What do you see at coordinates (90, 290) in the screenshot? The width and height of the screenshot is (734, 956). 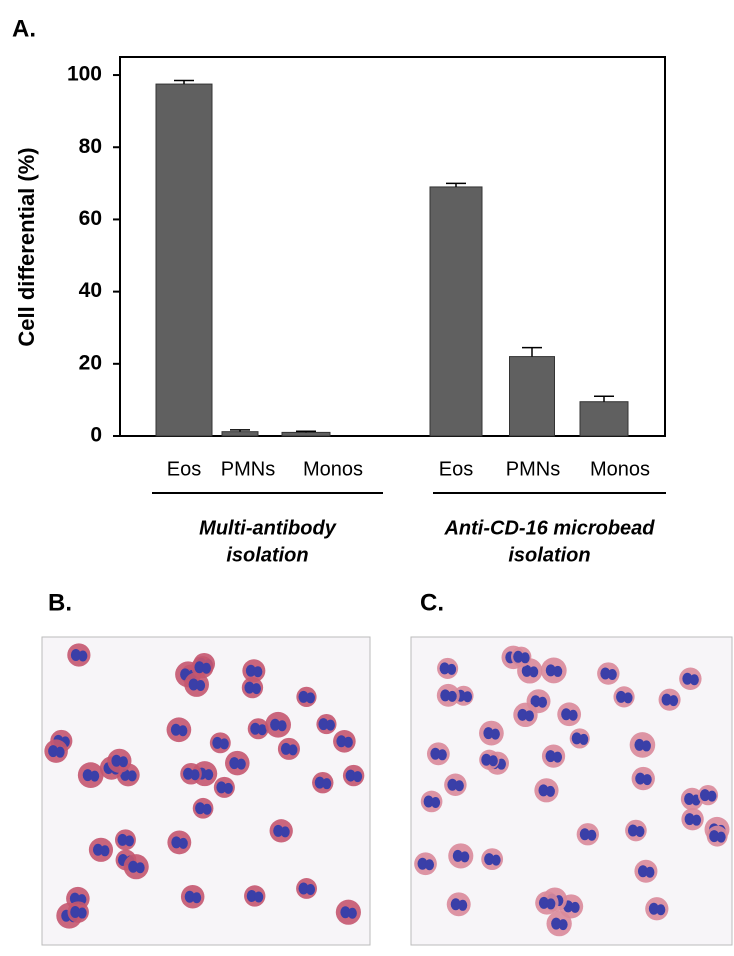 I see `y-tick-label: 40` at bounding box center [90, 290].